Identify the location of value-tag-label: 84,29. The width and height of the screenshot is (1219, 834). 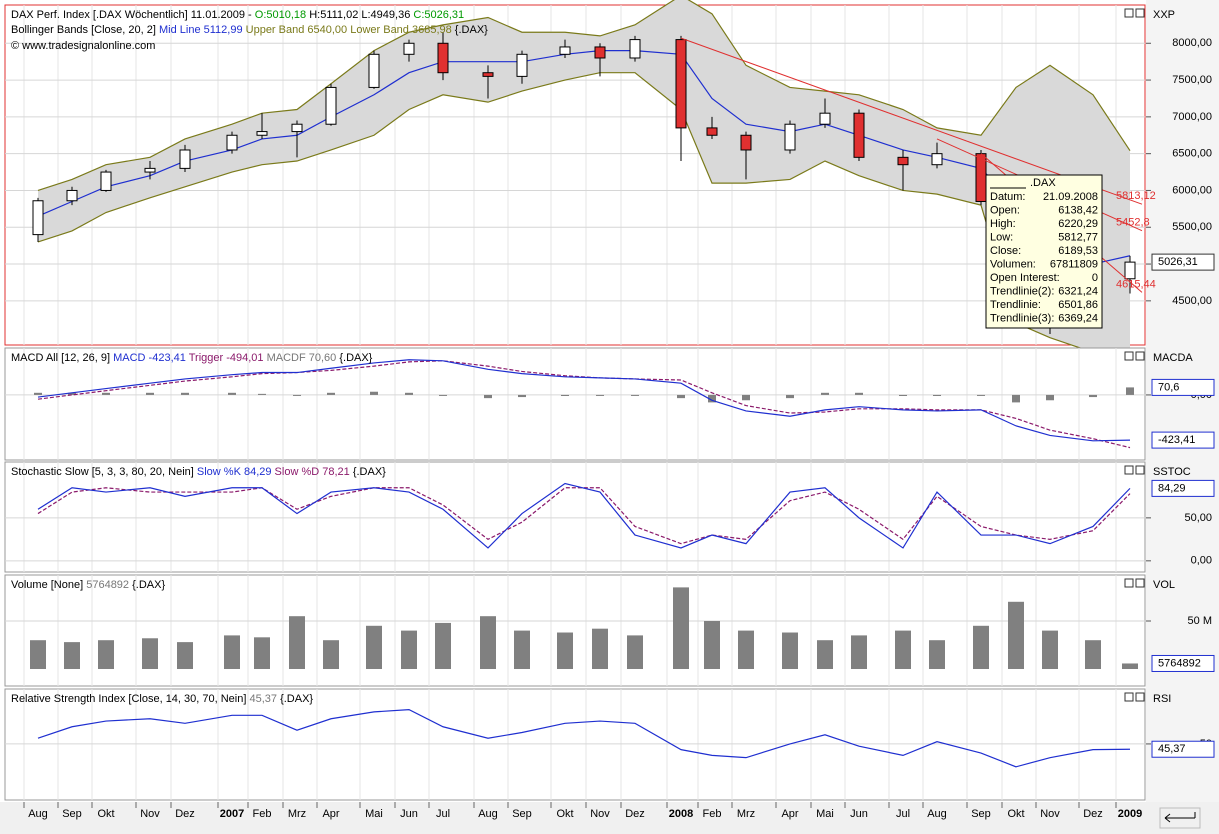
(1172, 488).